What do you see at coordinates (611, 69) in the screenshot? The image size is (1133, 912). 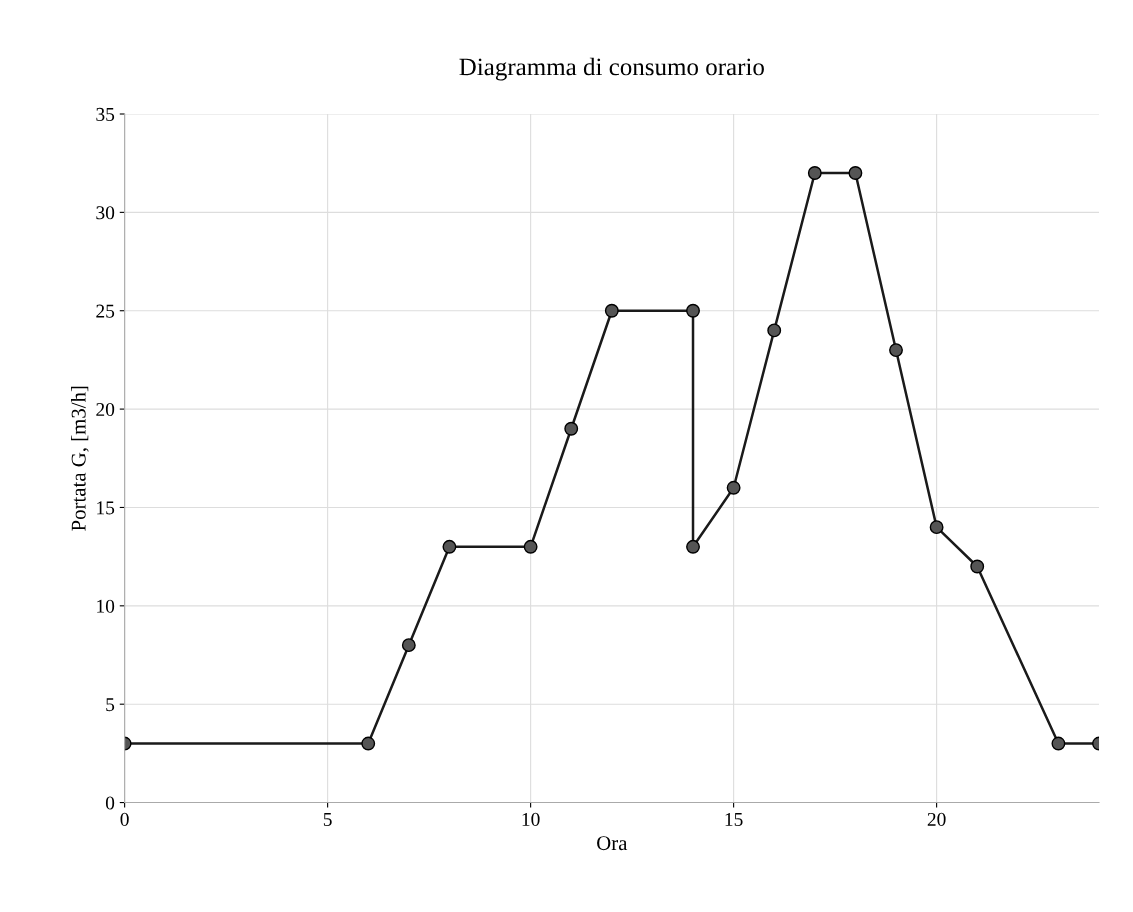 I see `chart-title: Diagramma di consumo orario` at bounding box center [611, 69].